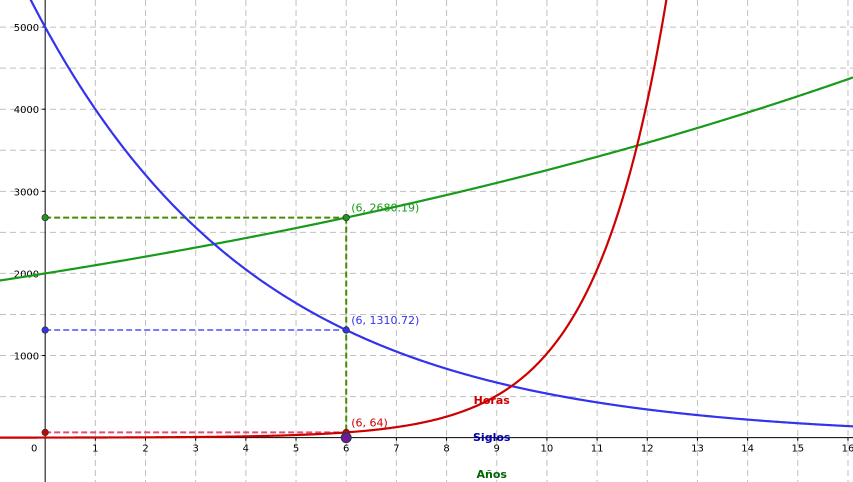  What do you see at coordinates (446, 449) in the screenshot?
I see `x-tick-label: 8` at bounding box center [446, 449].